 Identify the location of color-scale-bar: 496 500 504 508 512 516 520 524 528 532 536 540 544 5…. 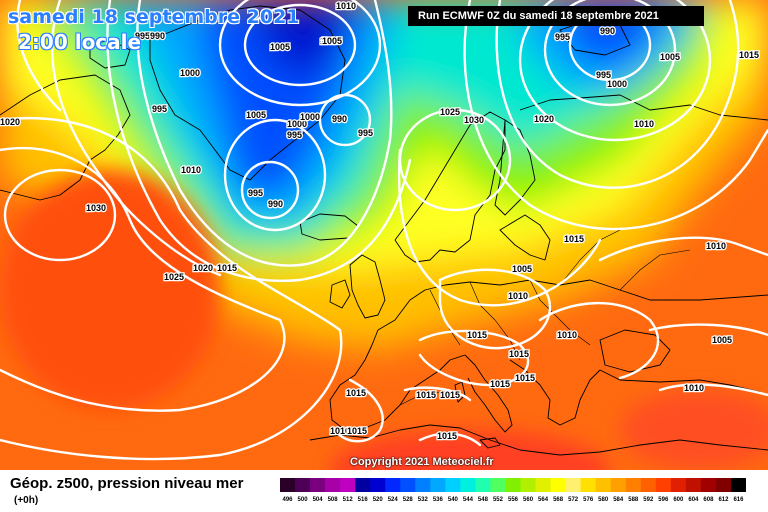
(513, 490).